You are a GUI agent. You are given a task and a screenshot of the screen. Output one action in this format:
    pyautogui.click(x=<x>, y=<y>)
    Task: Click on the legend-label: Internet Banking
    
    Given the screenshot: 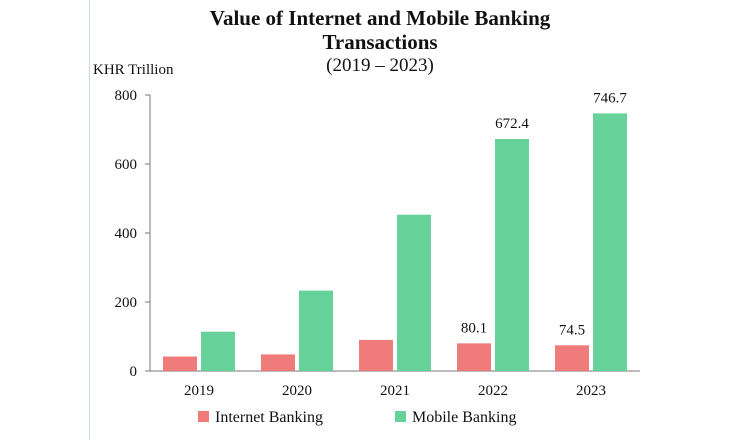 What is the action you would take?
    pyautogui.click(x=269, y=417)
    